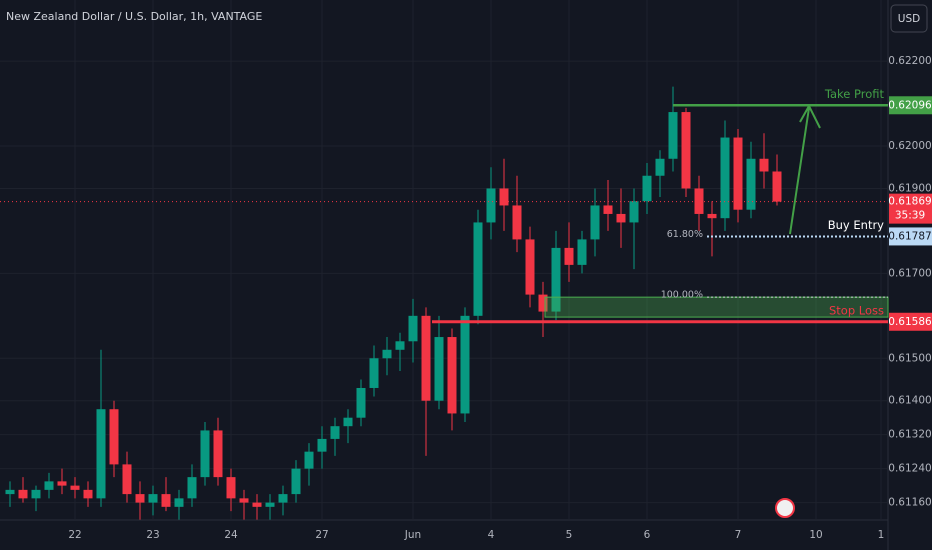 This screenshot has width=932, height=550. Describe the element at coordinates (152, 535) in the screenshot. I see `x-tick-label: 23` at that location.